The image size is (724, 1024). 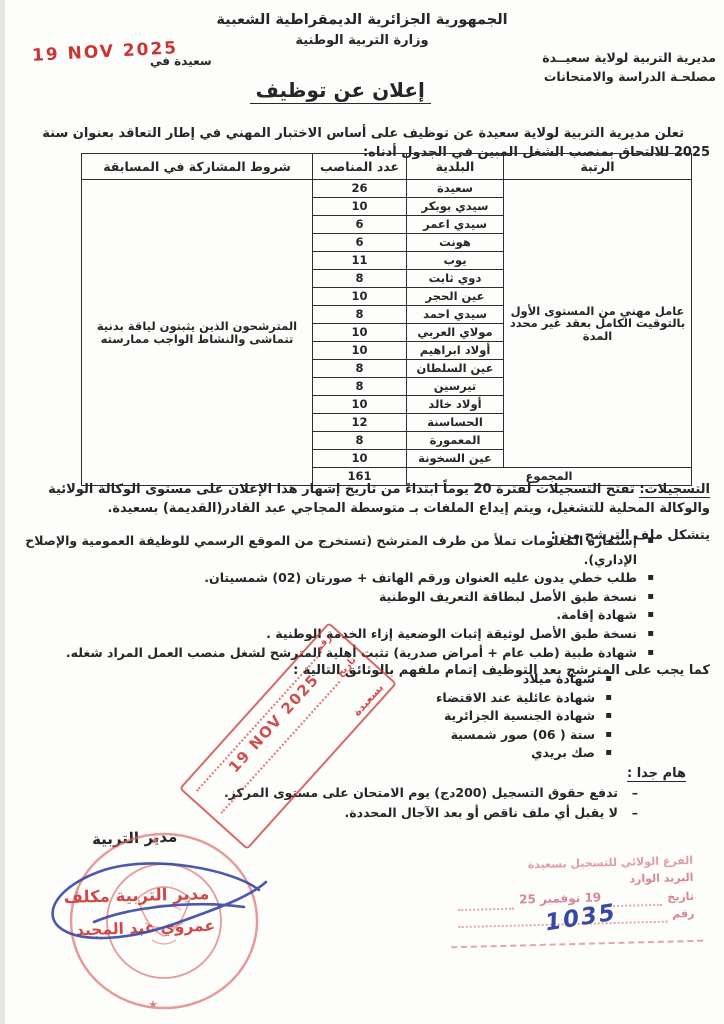 What do you see at coordinates (314, 679) in the screenshot?
I see `list-item: شهادة ميلاد` at bounding box center [314, 679].